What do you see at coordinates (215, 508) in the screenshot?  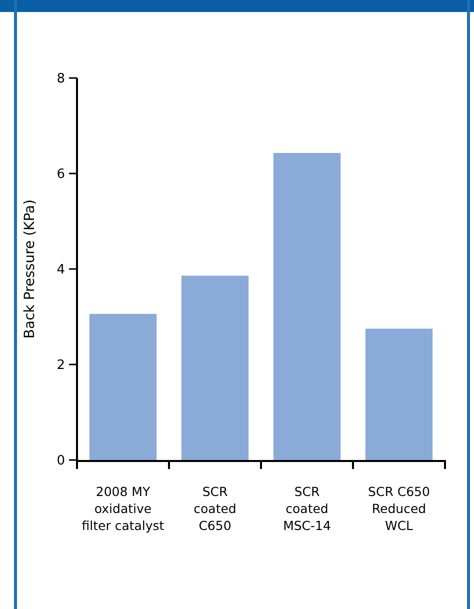 I see `x-tick-label: SCR coated C650` at bounding box center [215, 508].